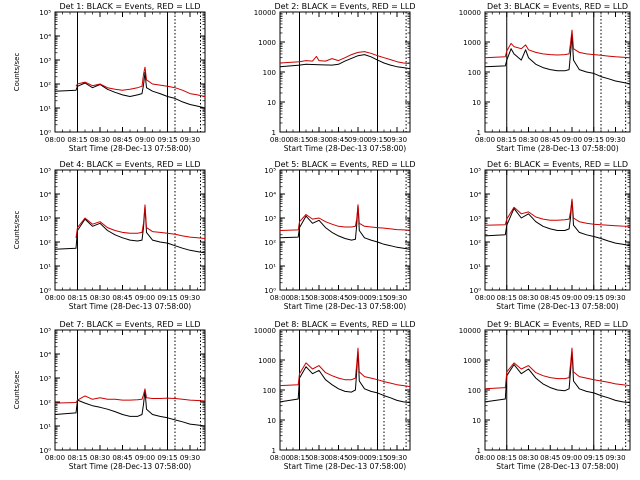  Describe the element at coordinates (130, 6) in the screenshot. I see `chart-title: Det 1: BLACK = Events, RED = LLD` at that location.